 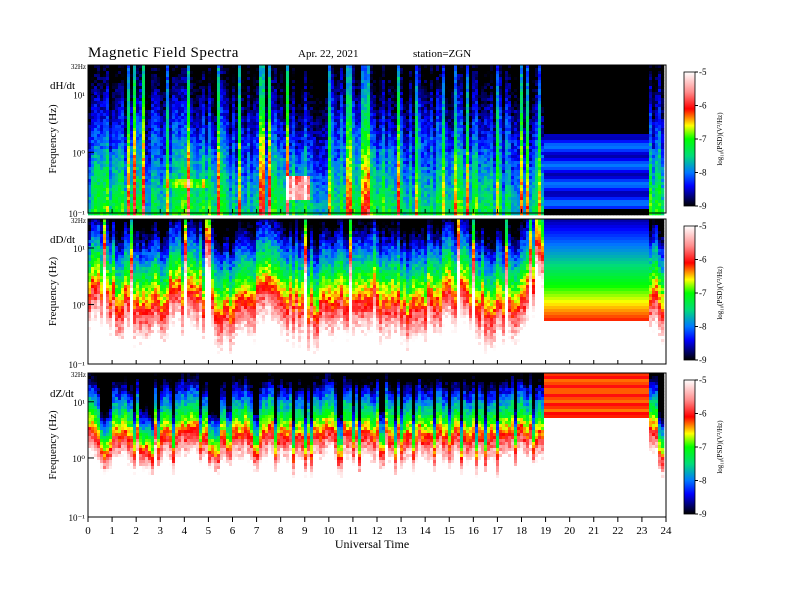 I want to click on x-tick-label: 12, so click(x=377, y=531).